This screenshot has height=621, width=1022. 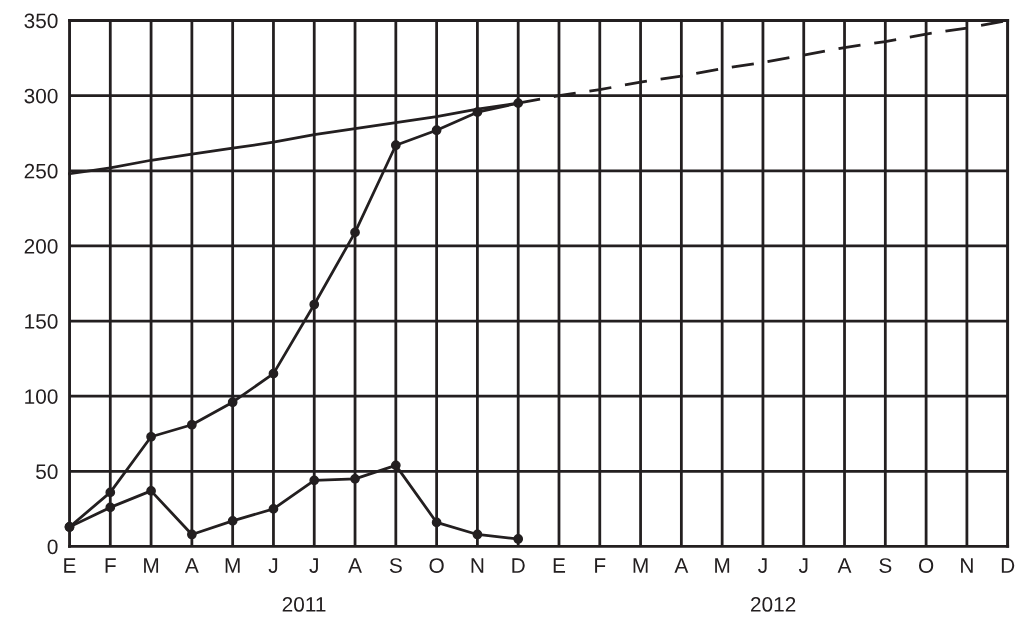 I want to click on y-tick-label: 350, so click(x=41, y=21).